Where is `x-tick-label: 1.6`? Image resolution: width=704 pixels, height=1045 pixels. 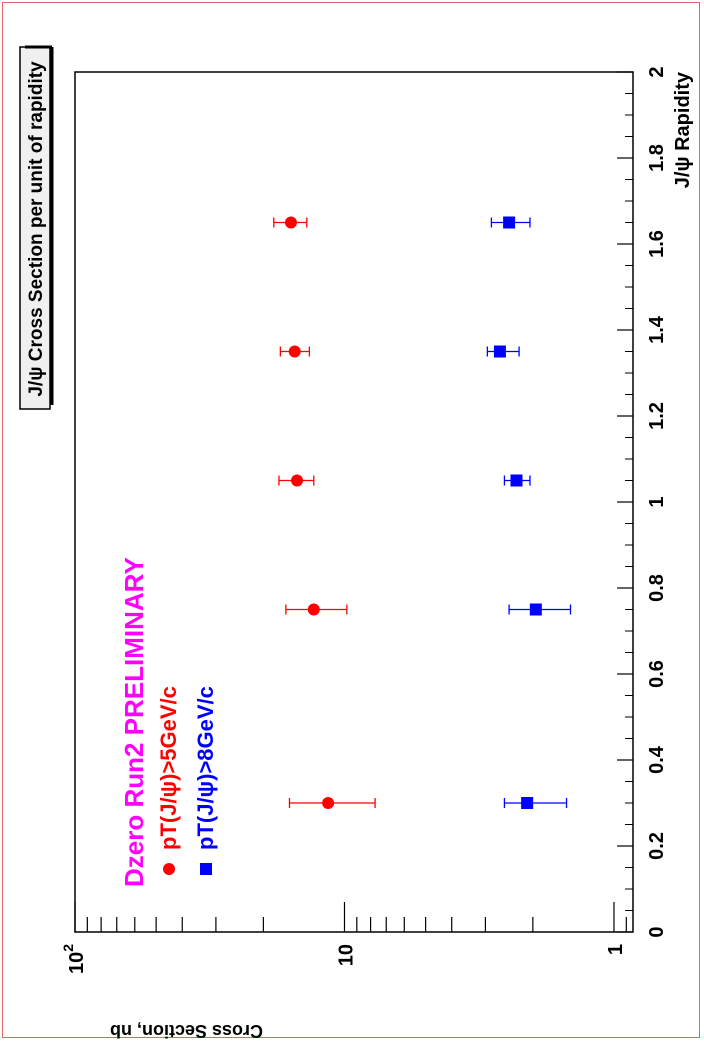
x-tick-label: 1.6 is located at coordinates (657, 244).